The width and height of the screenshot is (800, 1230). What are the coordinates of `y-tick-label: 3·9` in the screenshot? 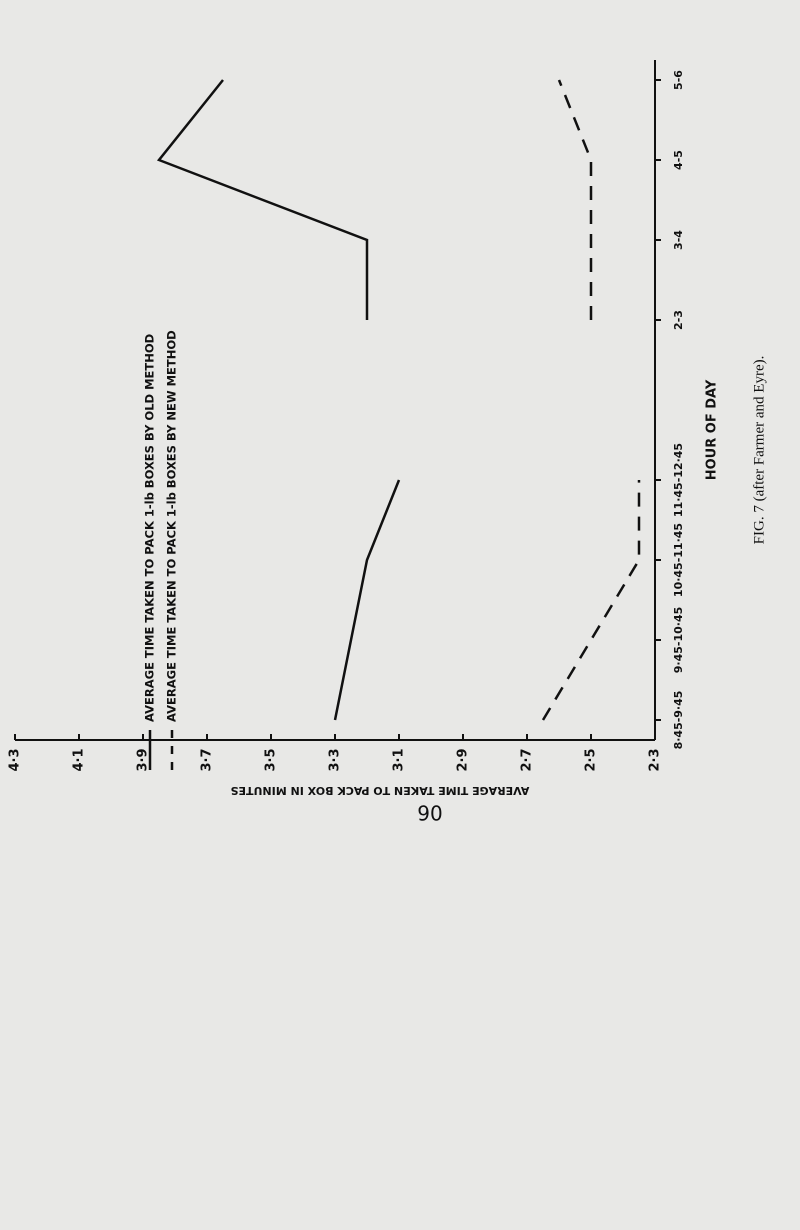 It's located at (143, 759).